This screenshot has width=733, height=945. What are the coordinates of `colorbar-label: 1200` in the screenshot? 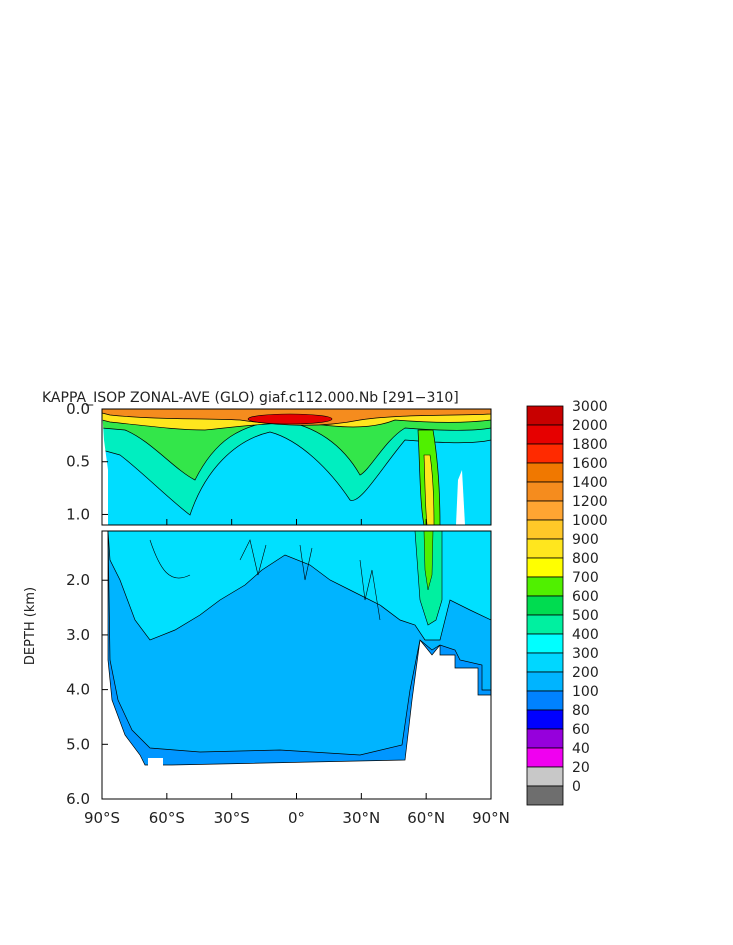 It's located at (590, 502).